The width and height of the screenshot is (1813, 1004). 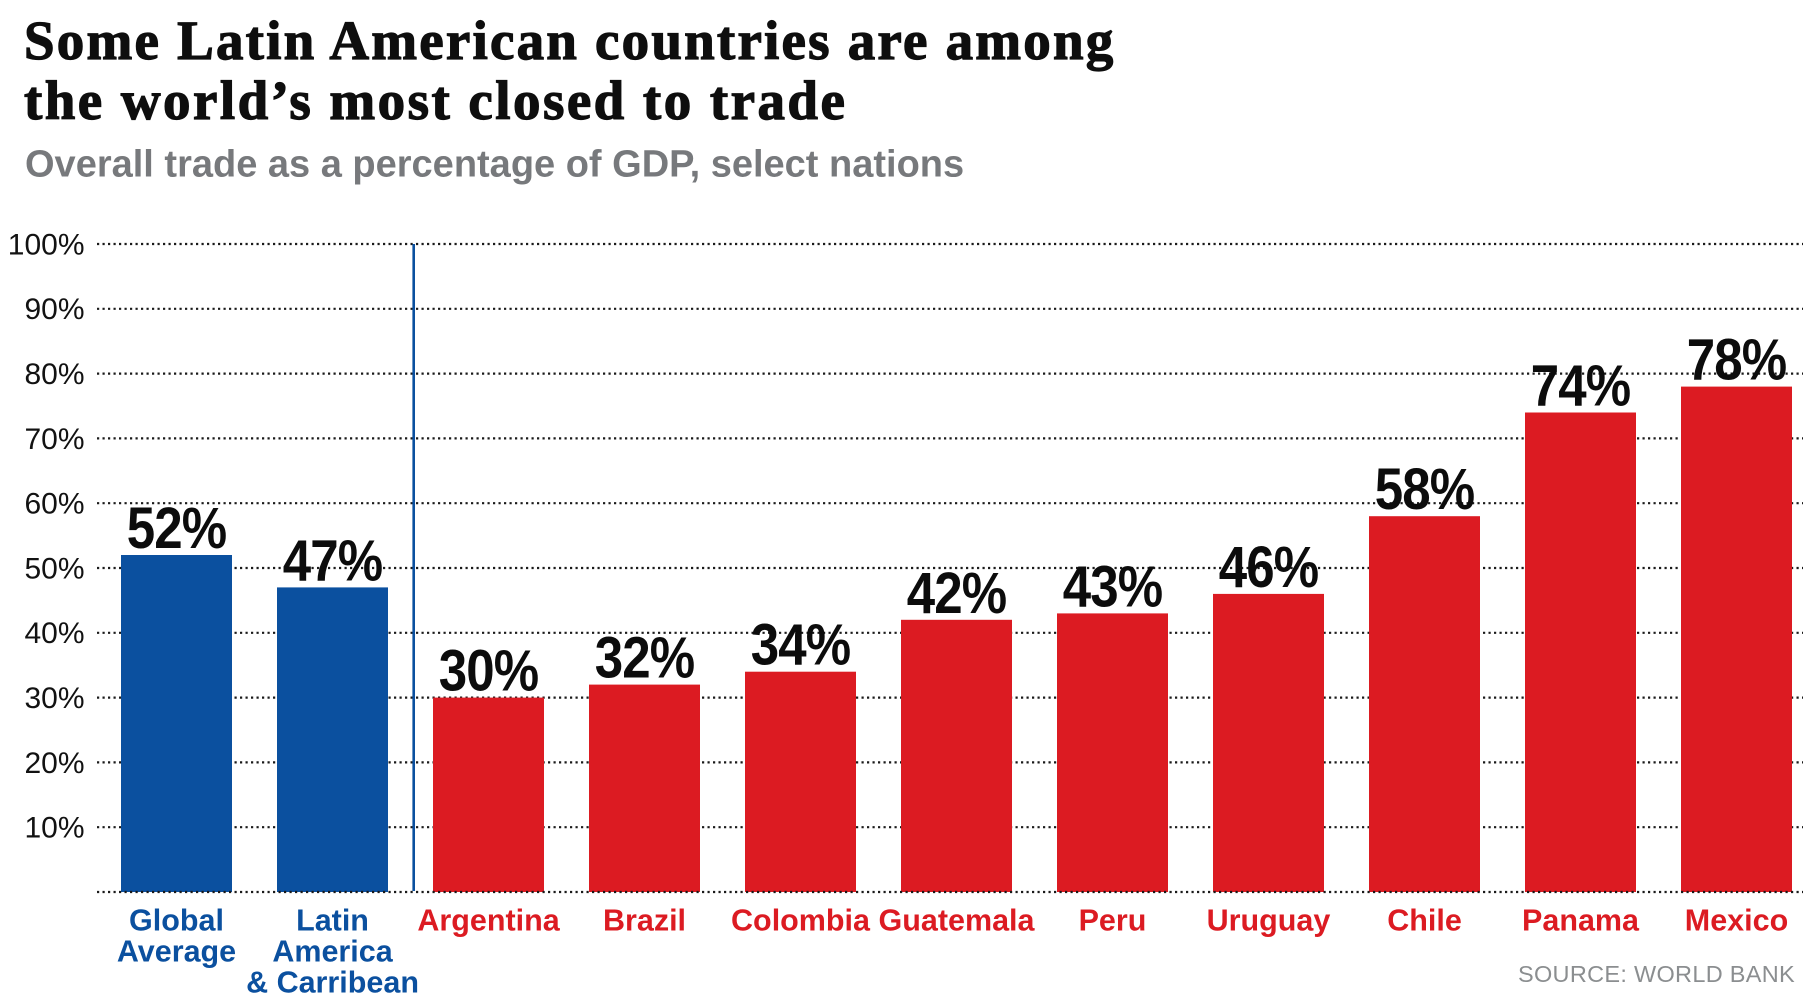 I want to click on svg-text: Chile, so click(x=1424, y=921).